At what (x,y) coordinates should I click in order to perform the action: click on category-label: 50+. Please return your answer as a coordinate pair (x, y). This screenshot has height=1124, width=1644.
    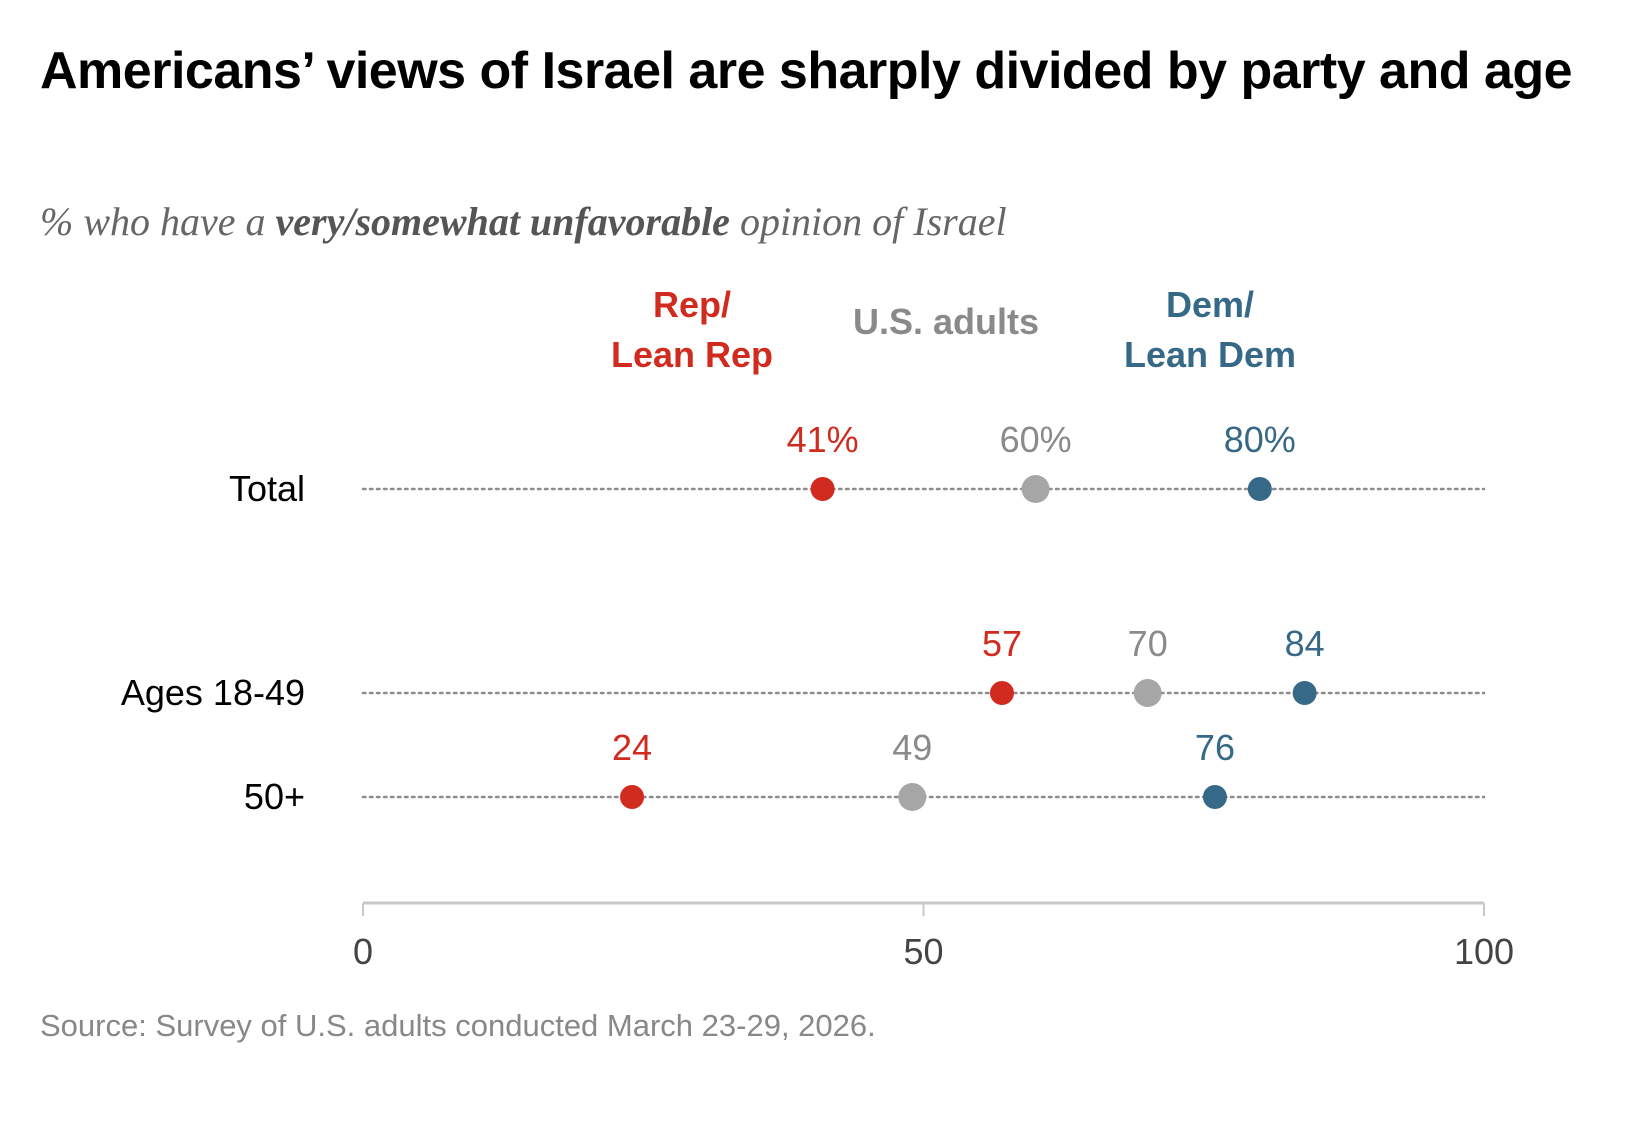
    Looking at the image, I should click on (274, 796).